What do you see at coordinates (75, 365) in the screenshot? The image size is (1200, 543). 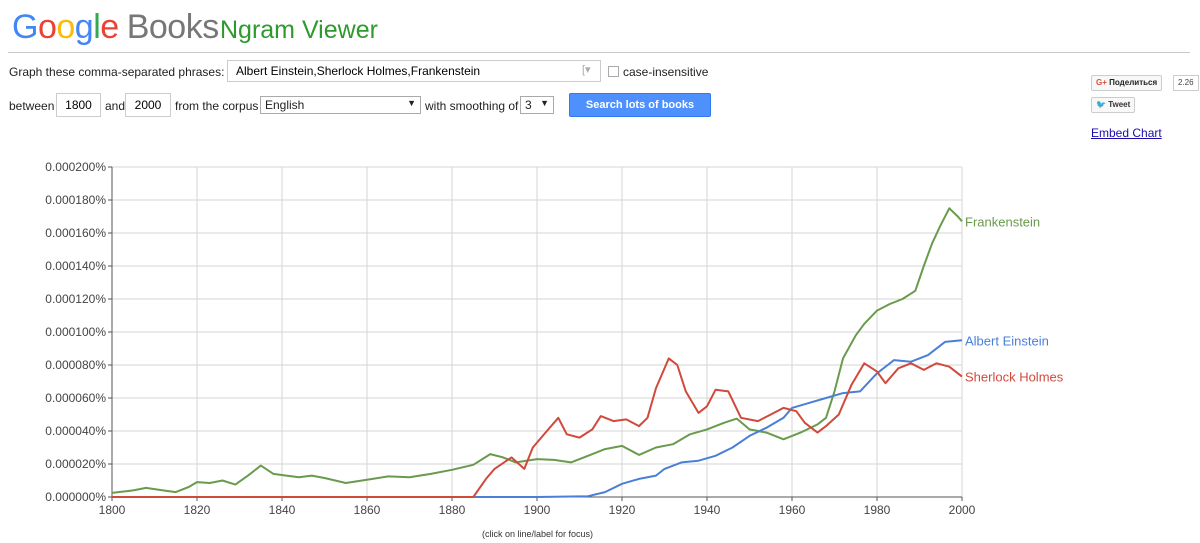 I see `y-tick-label: 0.000080%` at bounding box center [75, 365].